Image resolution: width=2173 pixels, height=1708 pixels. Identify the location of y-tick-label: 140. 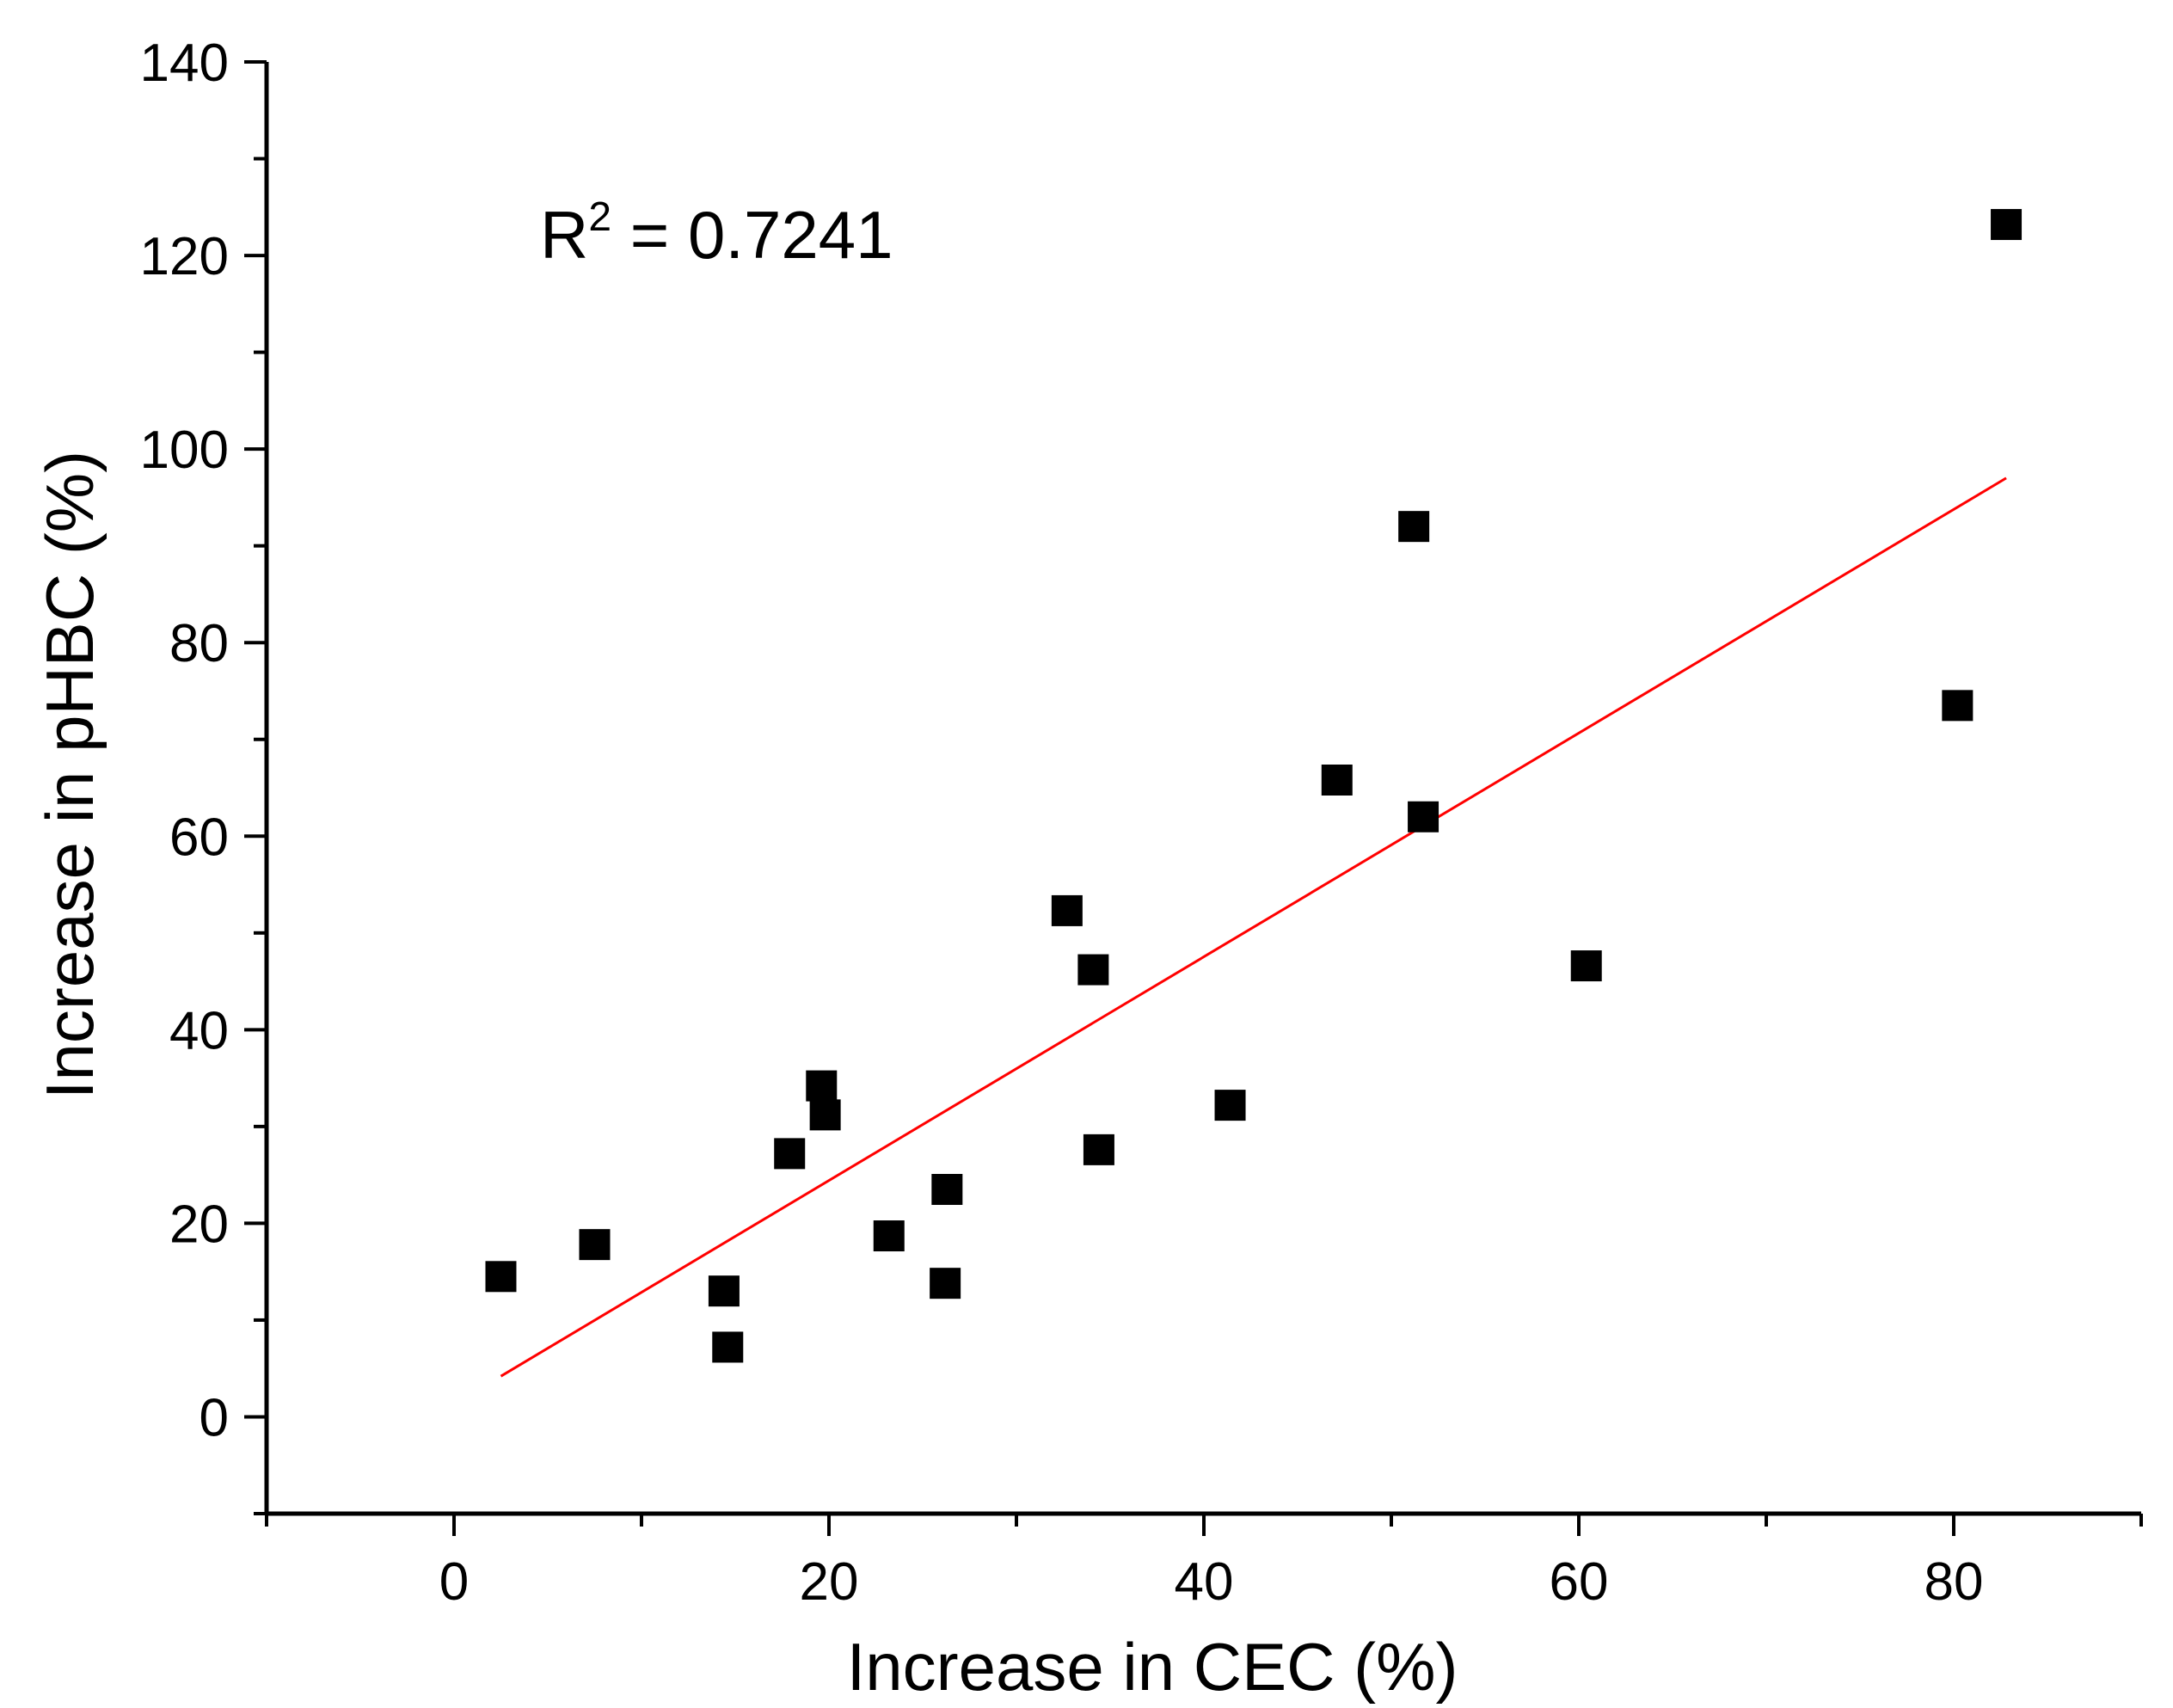
(184, 64).